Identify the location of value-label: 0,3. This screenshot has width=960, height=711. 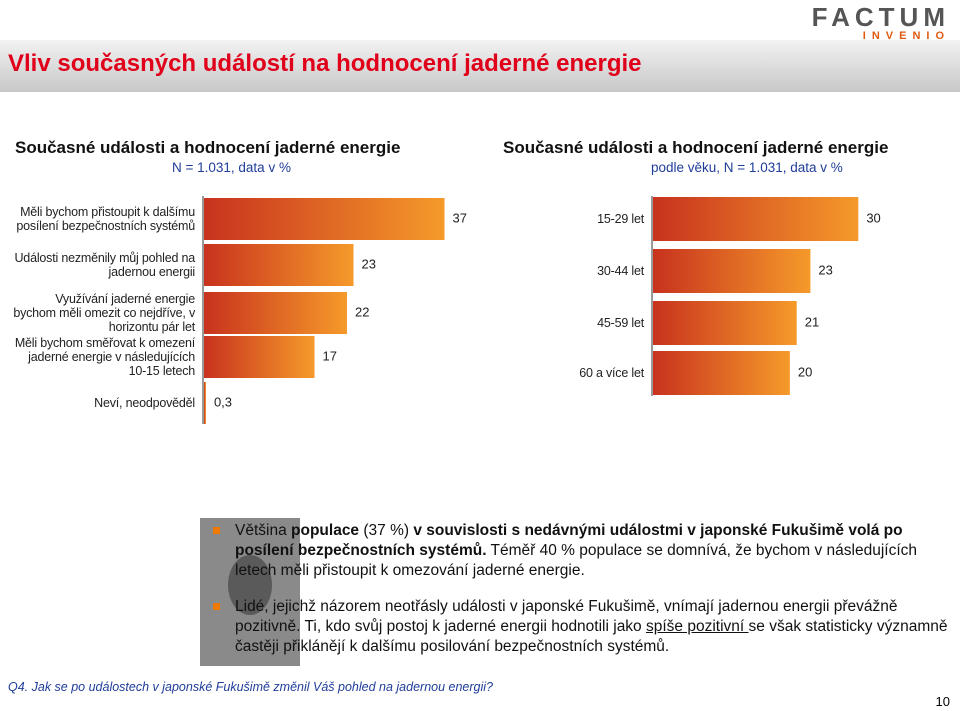
(223, 401).